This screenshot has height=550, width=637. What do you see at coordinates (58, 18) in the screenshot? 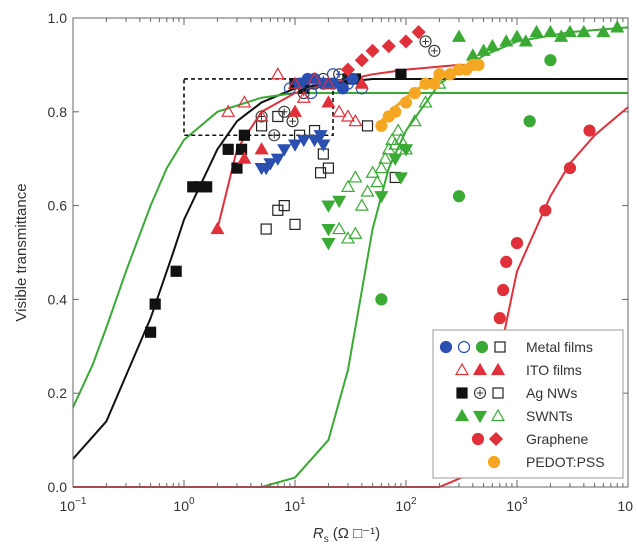
I see `y-tick-label: 1.0` at bounding box center [58, 18].